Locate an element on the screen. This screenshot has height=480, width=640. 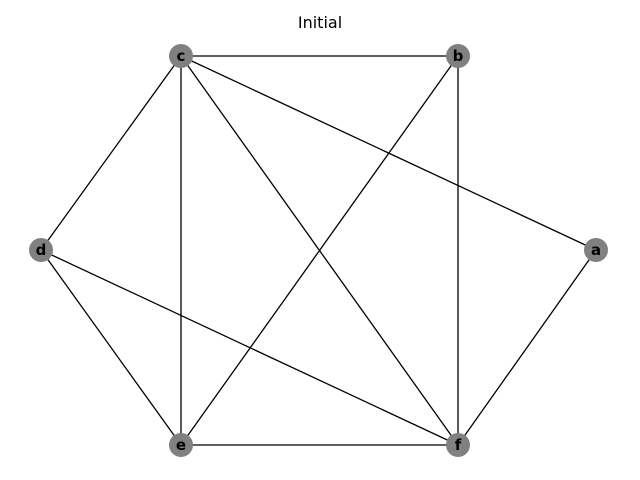
node-circle-d is located at coordinates (41, 250).